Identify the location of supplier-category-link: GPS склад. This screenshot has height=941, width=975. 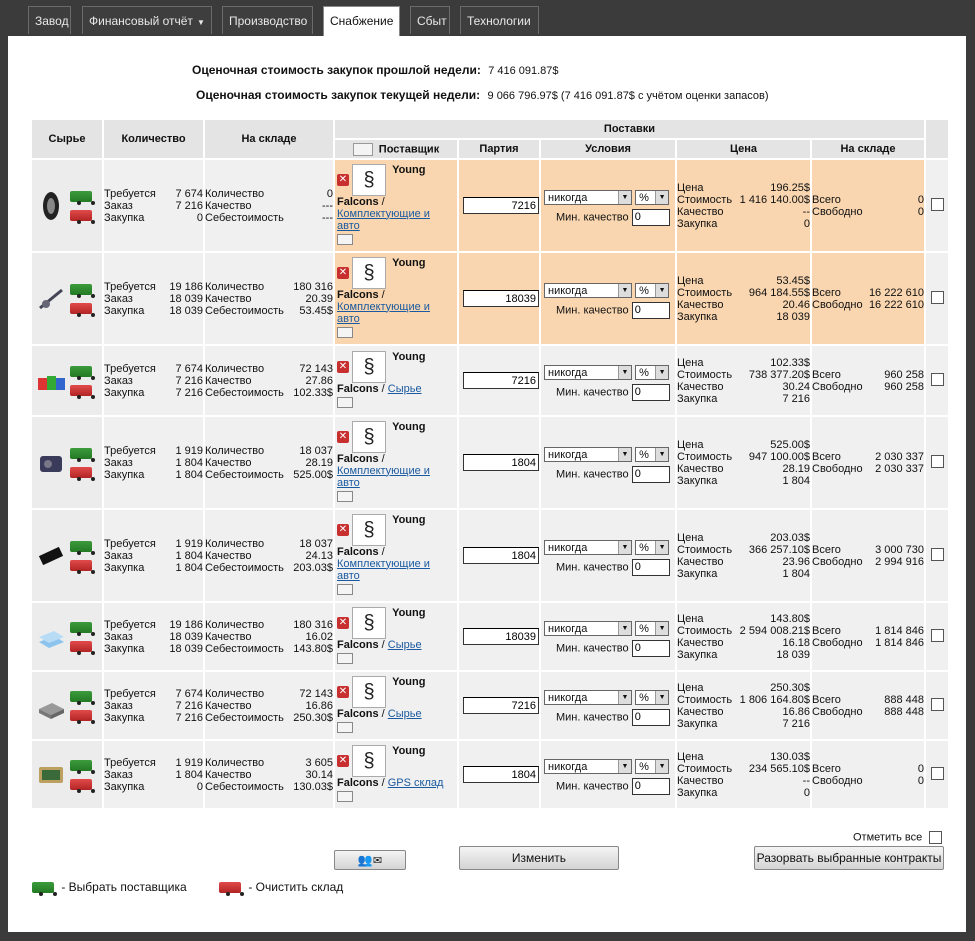
(415, 782).